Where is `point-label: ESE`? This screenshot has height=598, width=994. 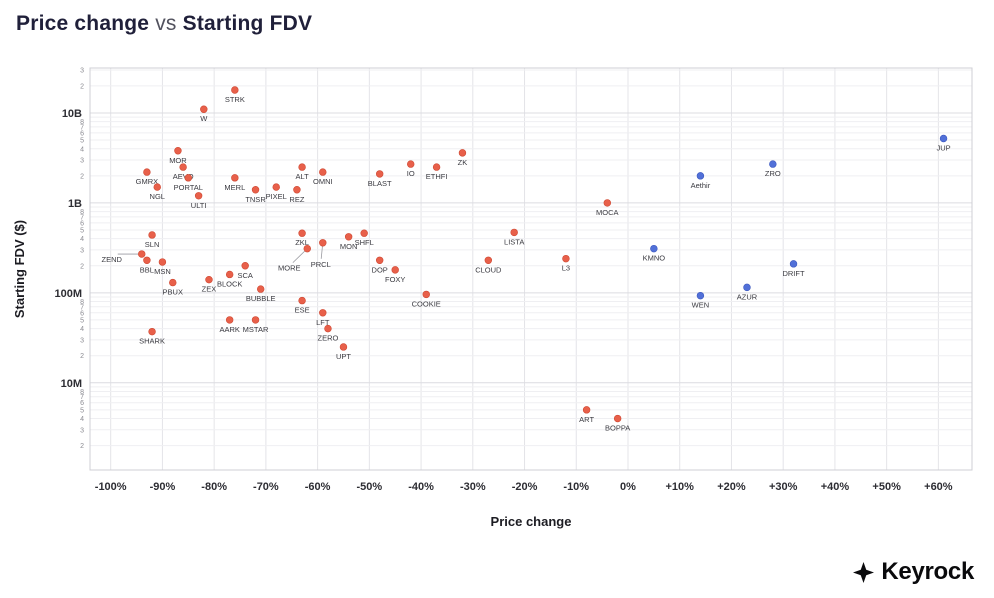
point-label: ESE is located at coordinates (302, 310).